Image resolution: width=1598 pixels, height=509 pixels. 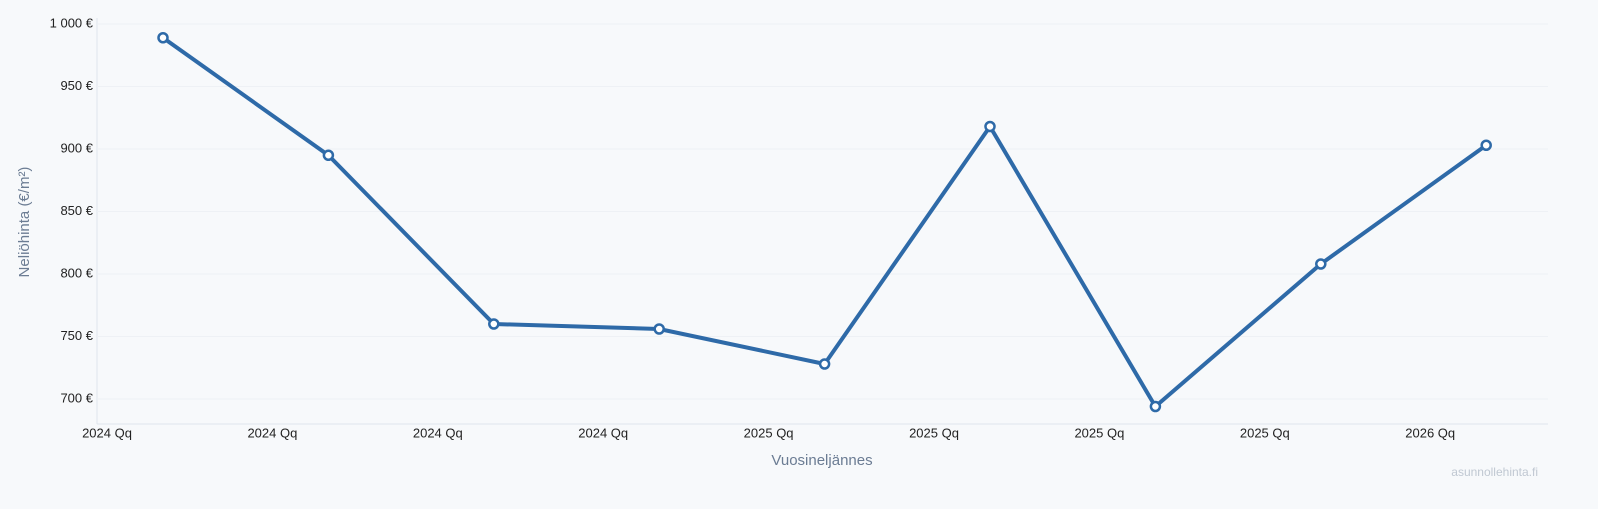 What do you see at coordinates (1494, 472) in the screenshot?
I see `watermark: asunnollehinta.fi` at bounding box center [1494, 472].